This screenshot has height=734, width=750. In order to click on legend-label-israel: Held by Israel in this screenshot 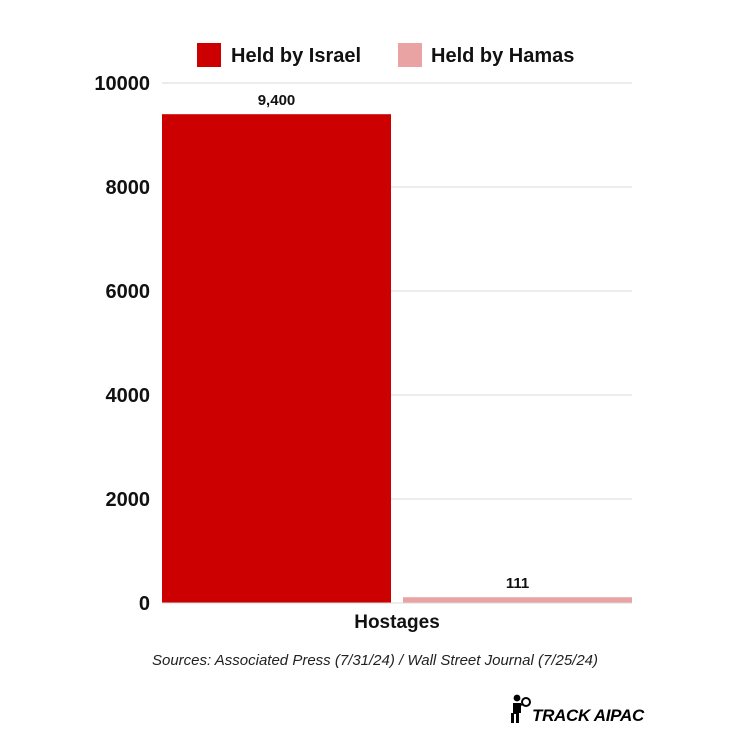, I will do `click(296, 56)`.